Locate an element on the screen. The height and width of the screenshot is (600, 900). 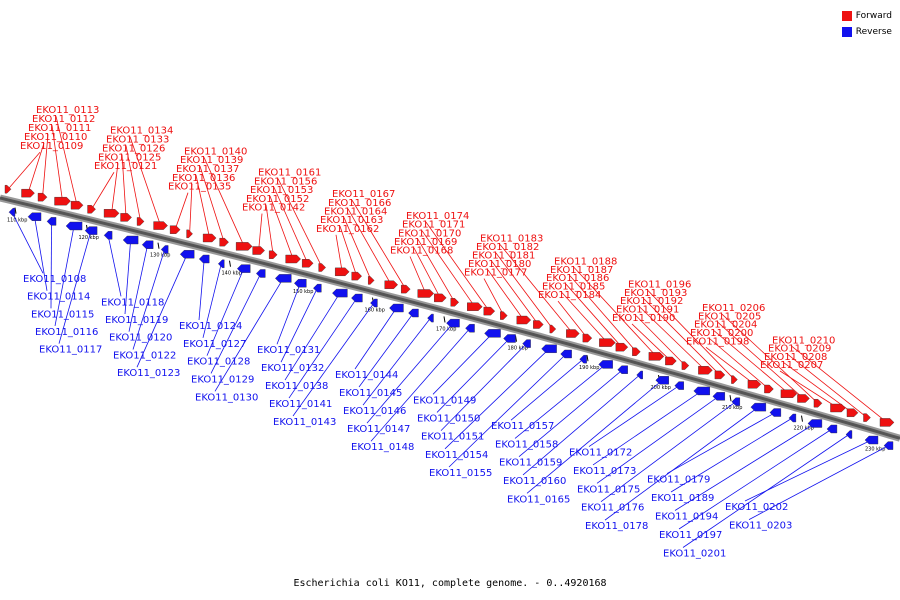
forward-gene-label: EKO11_0142 is located at coordinates (273, 208).